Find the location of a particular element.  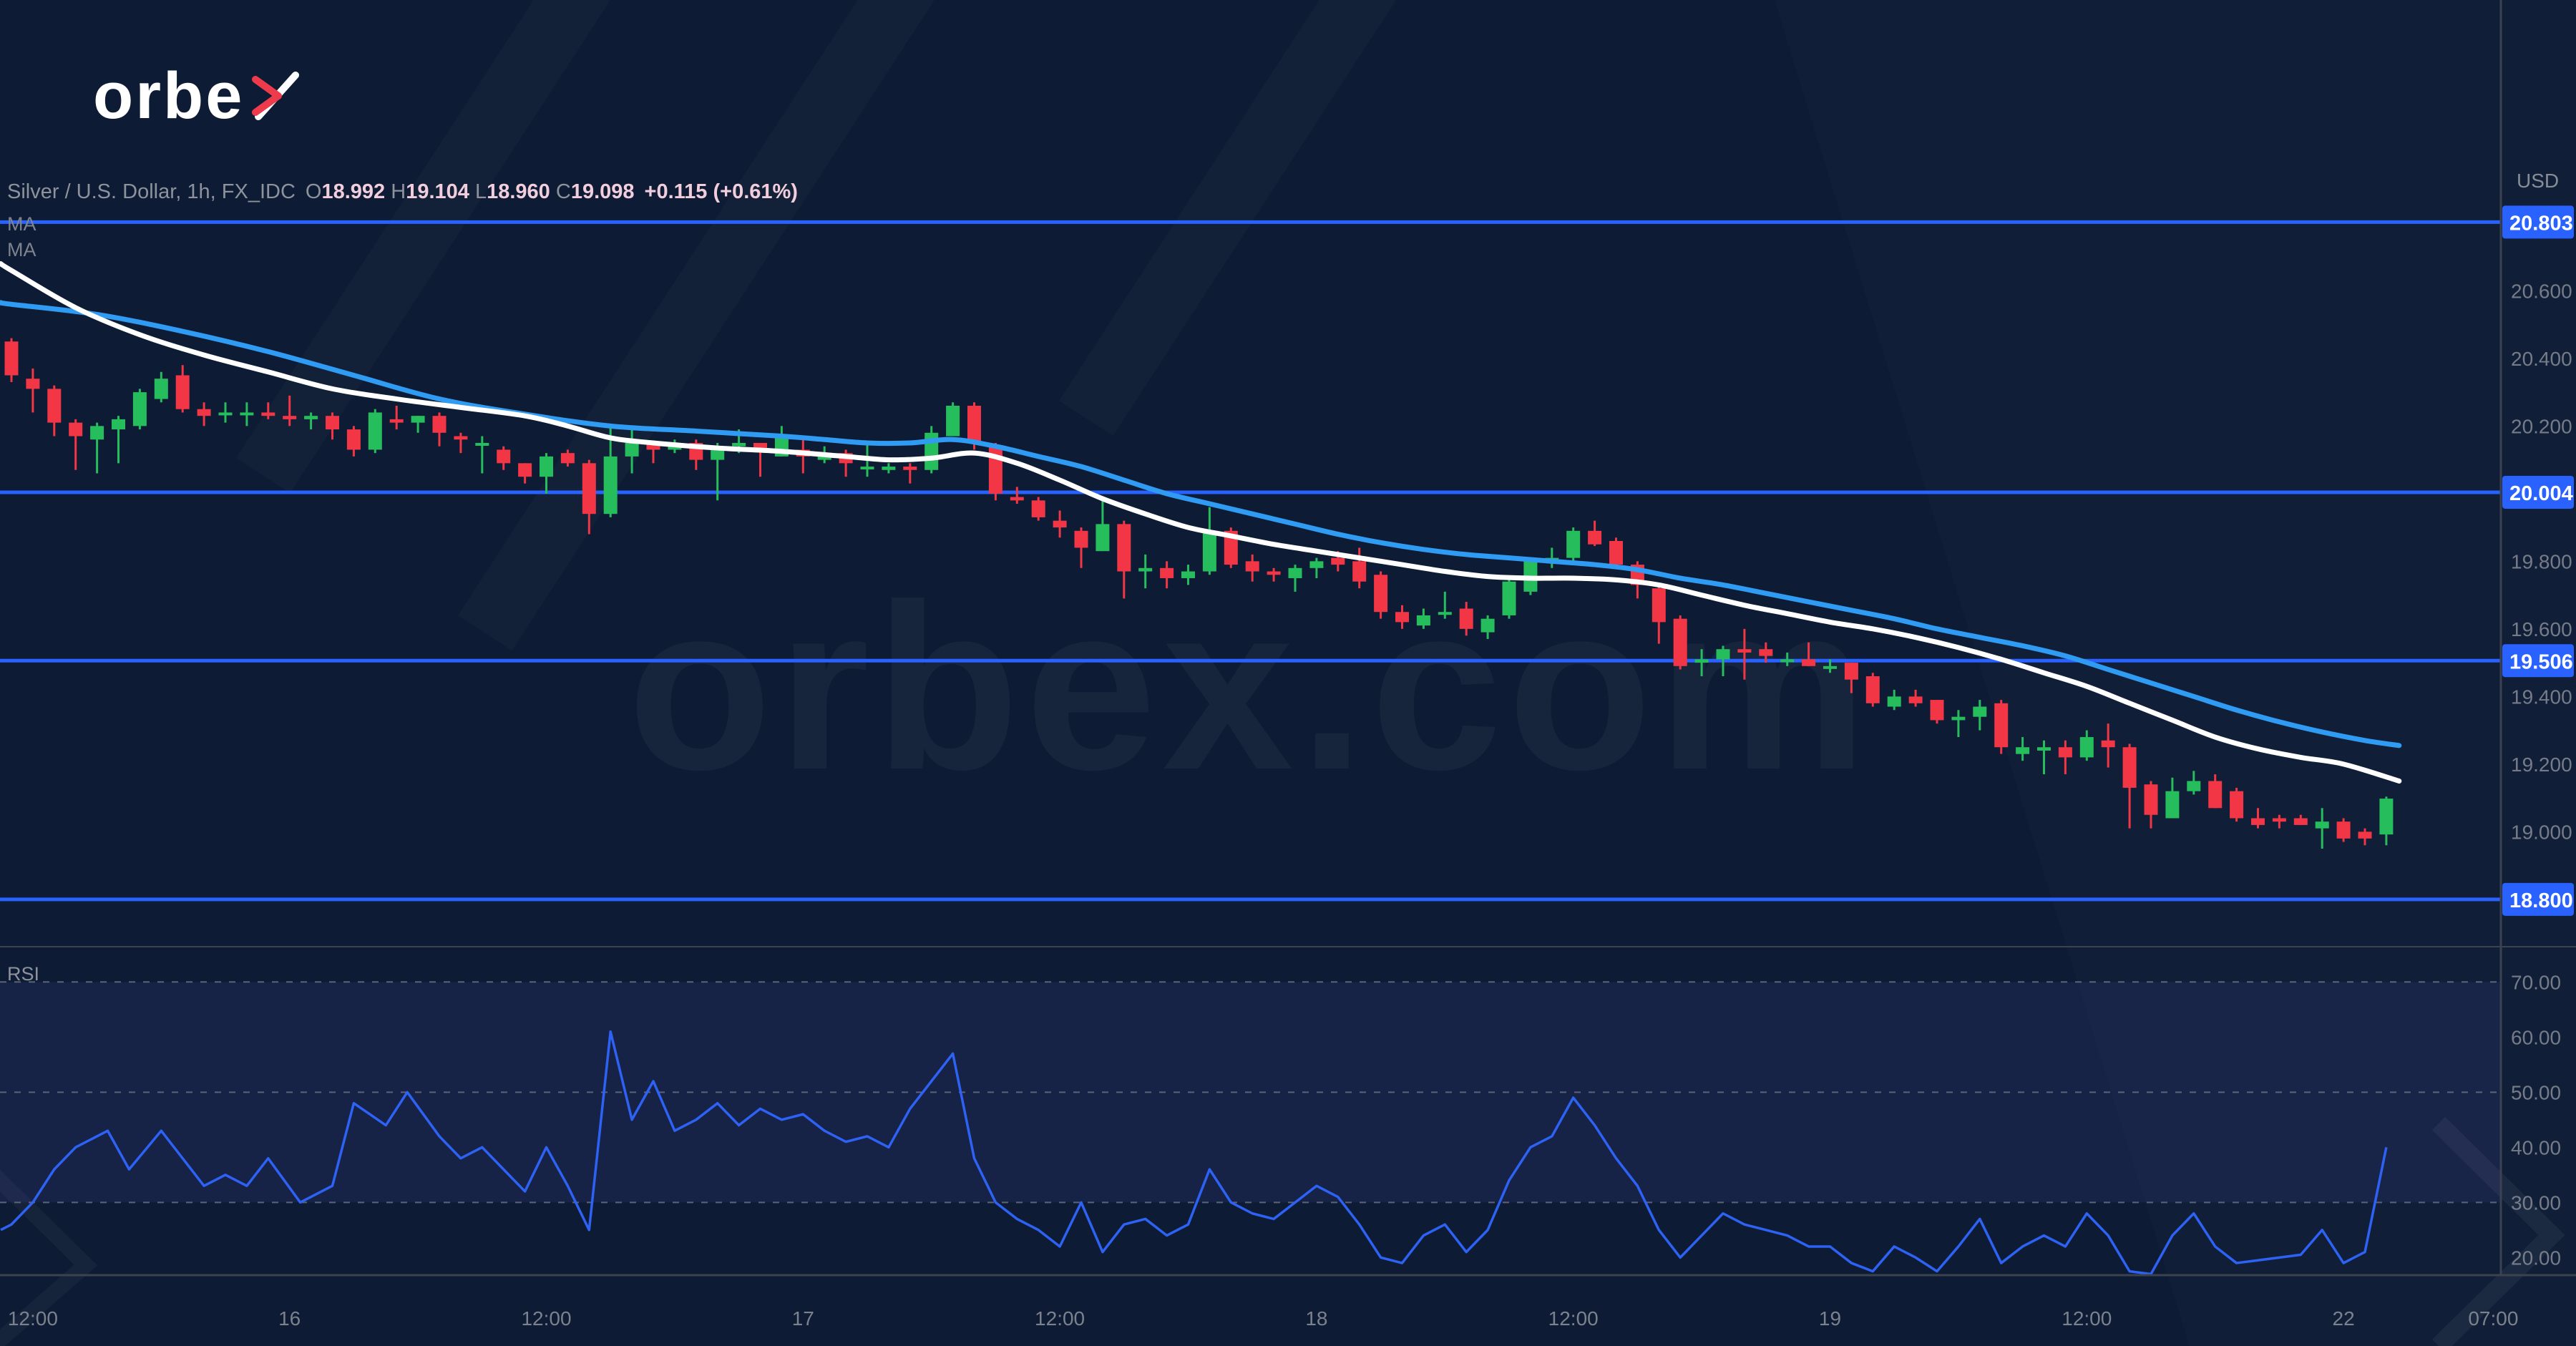

ma-indicator-label-1: MA is located at coordinates (21, 224).